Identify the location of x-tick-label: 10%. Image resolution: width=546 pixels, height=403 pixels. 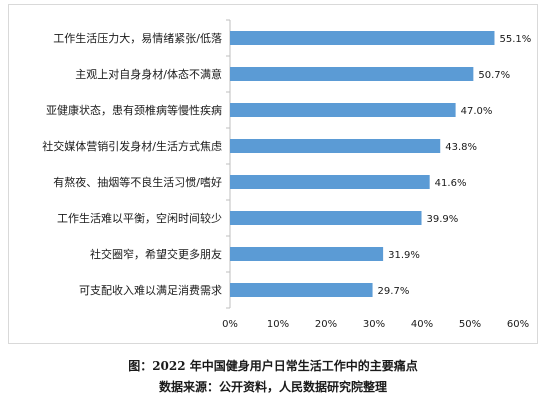
(278, 324).